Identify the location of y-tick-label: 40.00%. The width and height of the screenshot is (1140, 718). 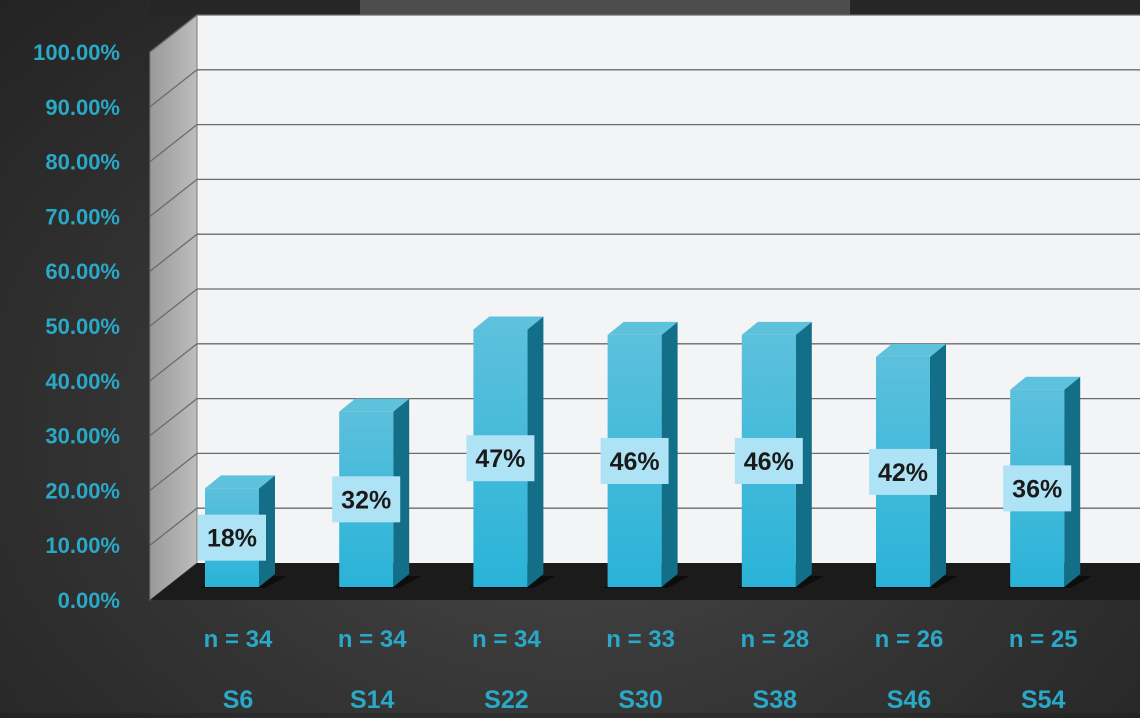
(82, 381).